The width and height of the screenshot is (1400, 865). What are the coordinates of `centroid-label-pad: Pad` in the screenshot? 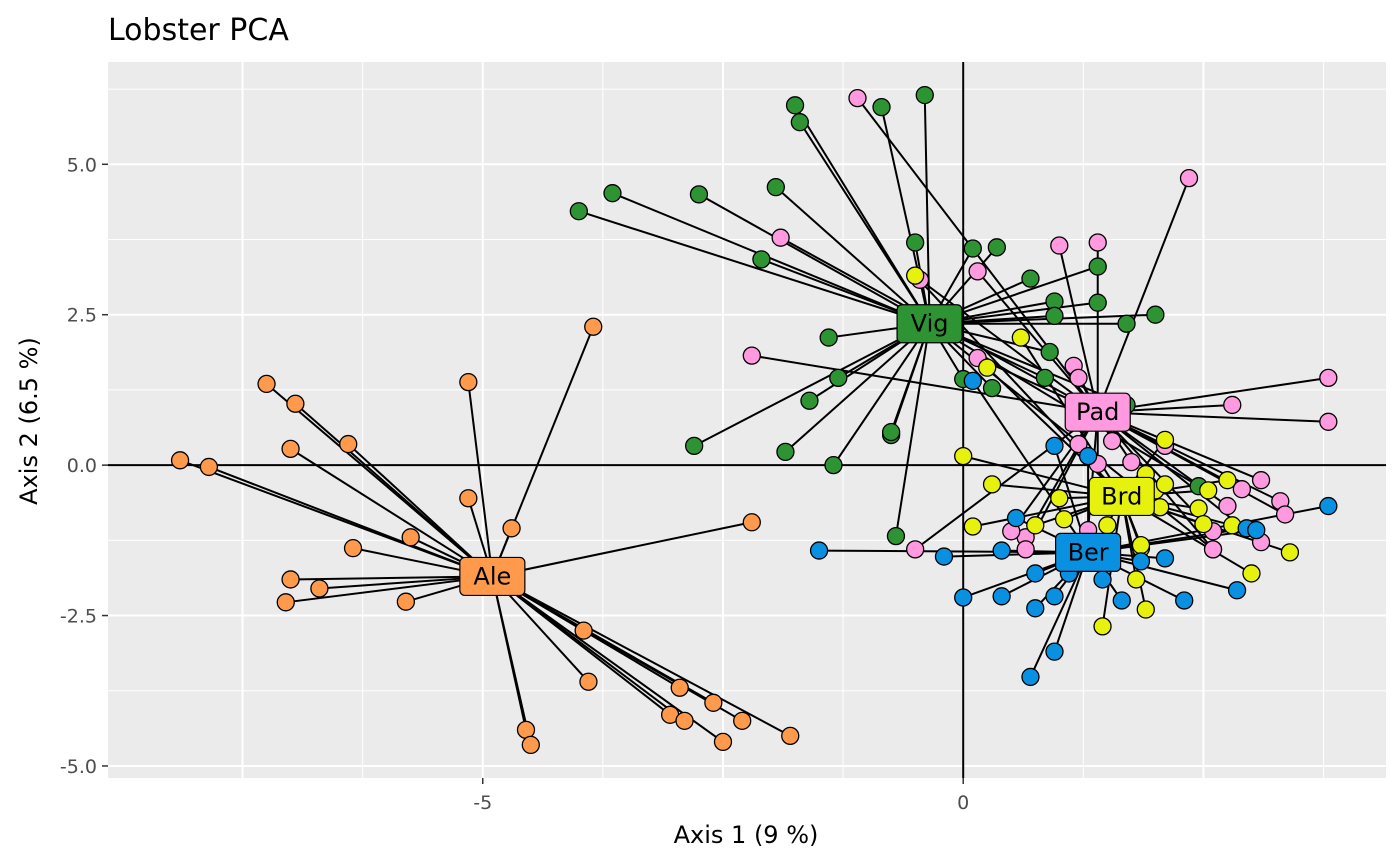 It's located at (1097, 412).